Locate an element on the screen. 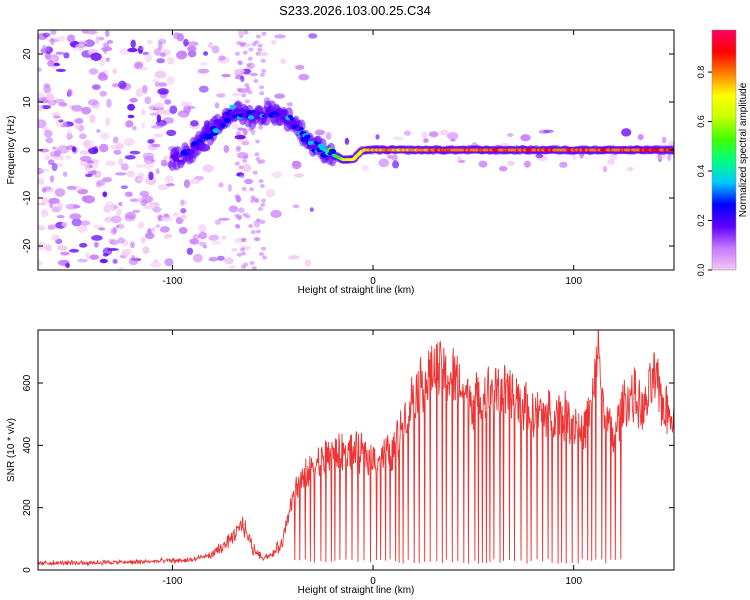  colorbar-ticks: 0.0 0.2 0.4 0.6 0.8 is located at coordinates (704, 171).